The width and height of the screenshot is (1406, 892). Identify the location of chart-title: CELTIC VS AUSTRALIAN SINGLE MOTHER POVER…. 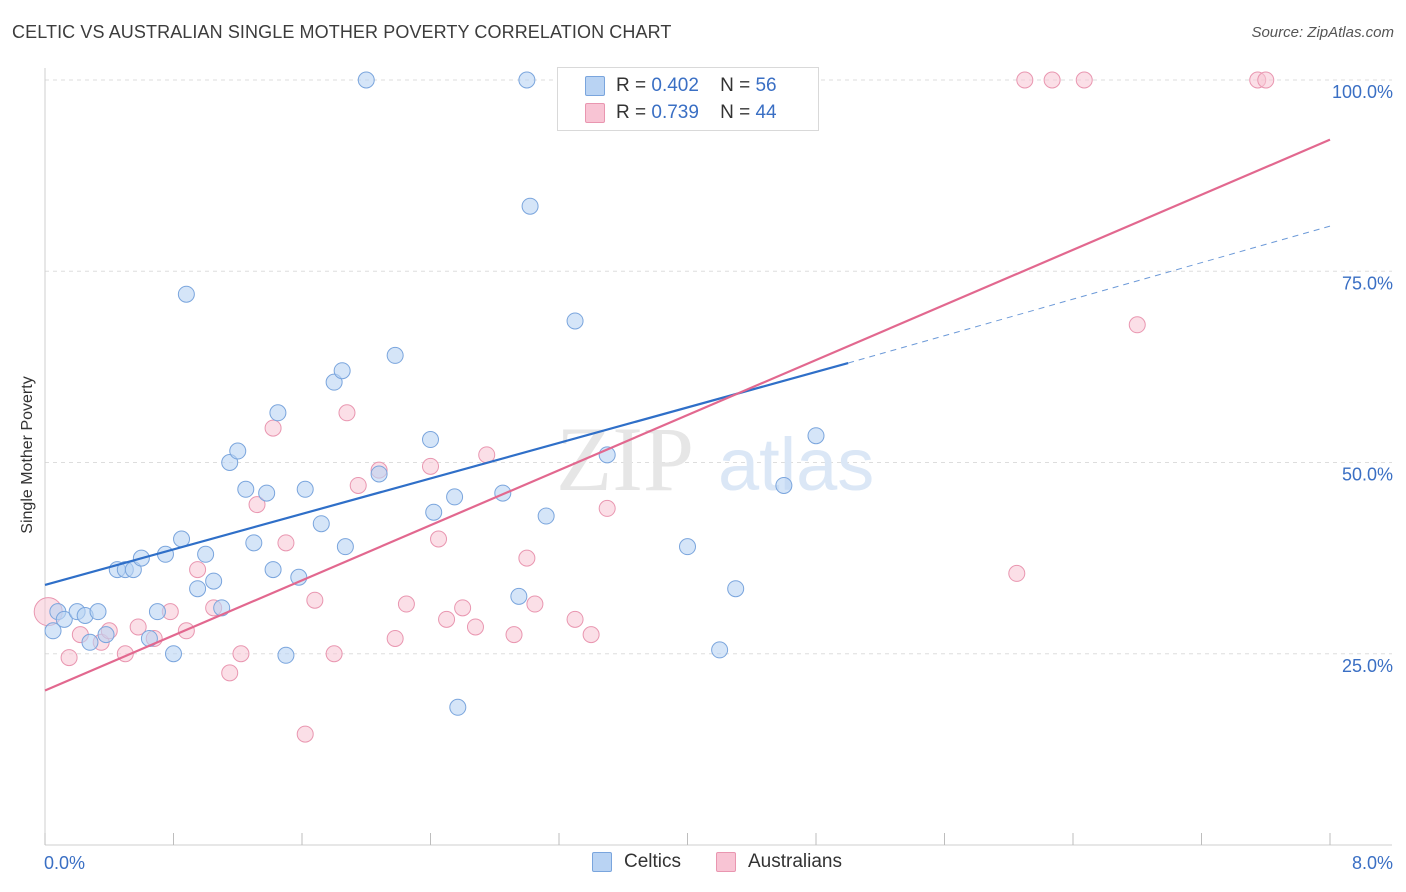
(342, 32).